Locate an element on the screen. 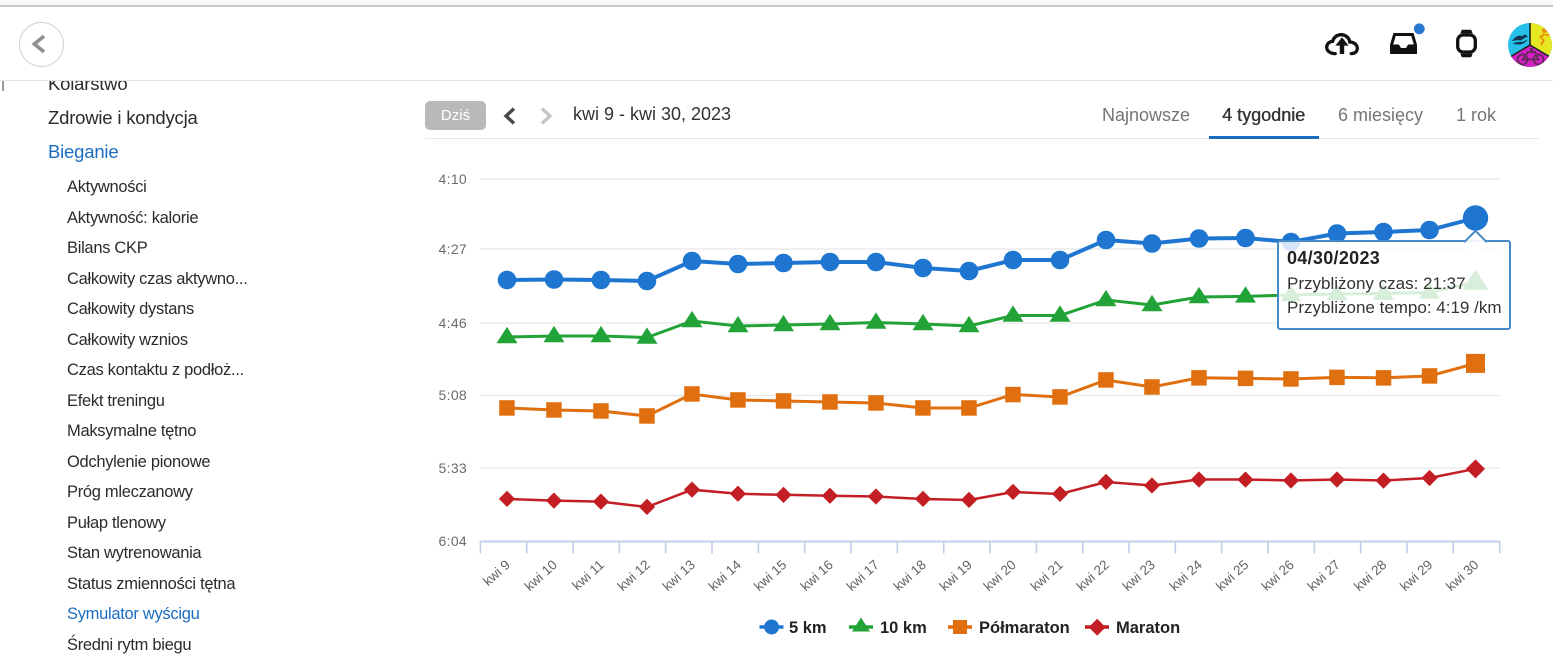 The width and height of the screenshot is (1553, 663). svg-text: Półmaraton is located at coordinates (1024, 628).